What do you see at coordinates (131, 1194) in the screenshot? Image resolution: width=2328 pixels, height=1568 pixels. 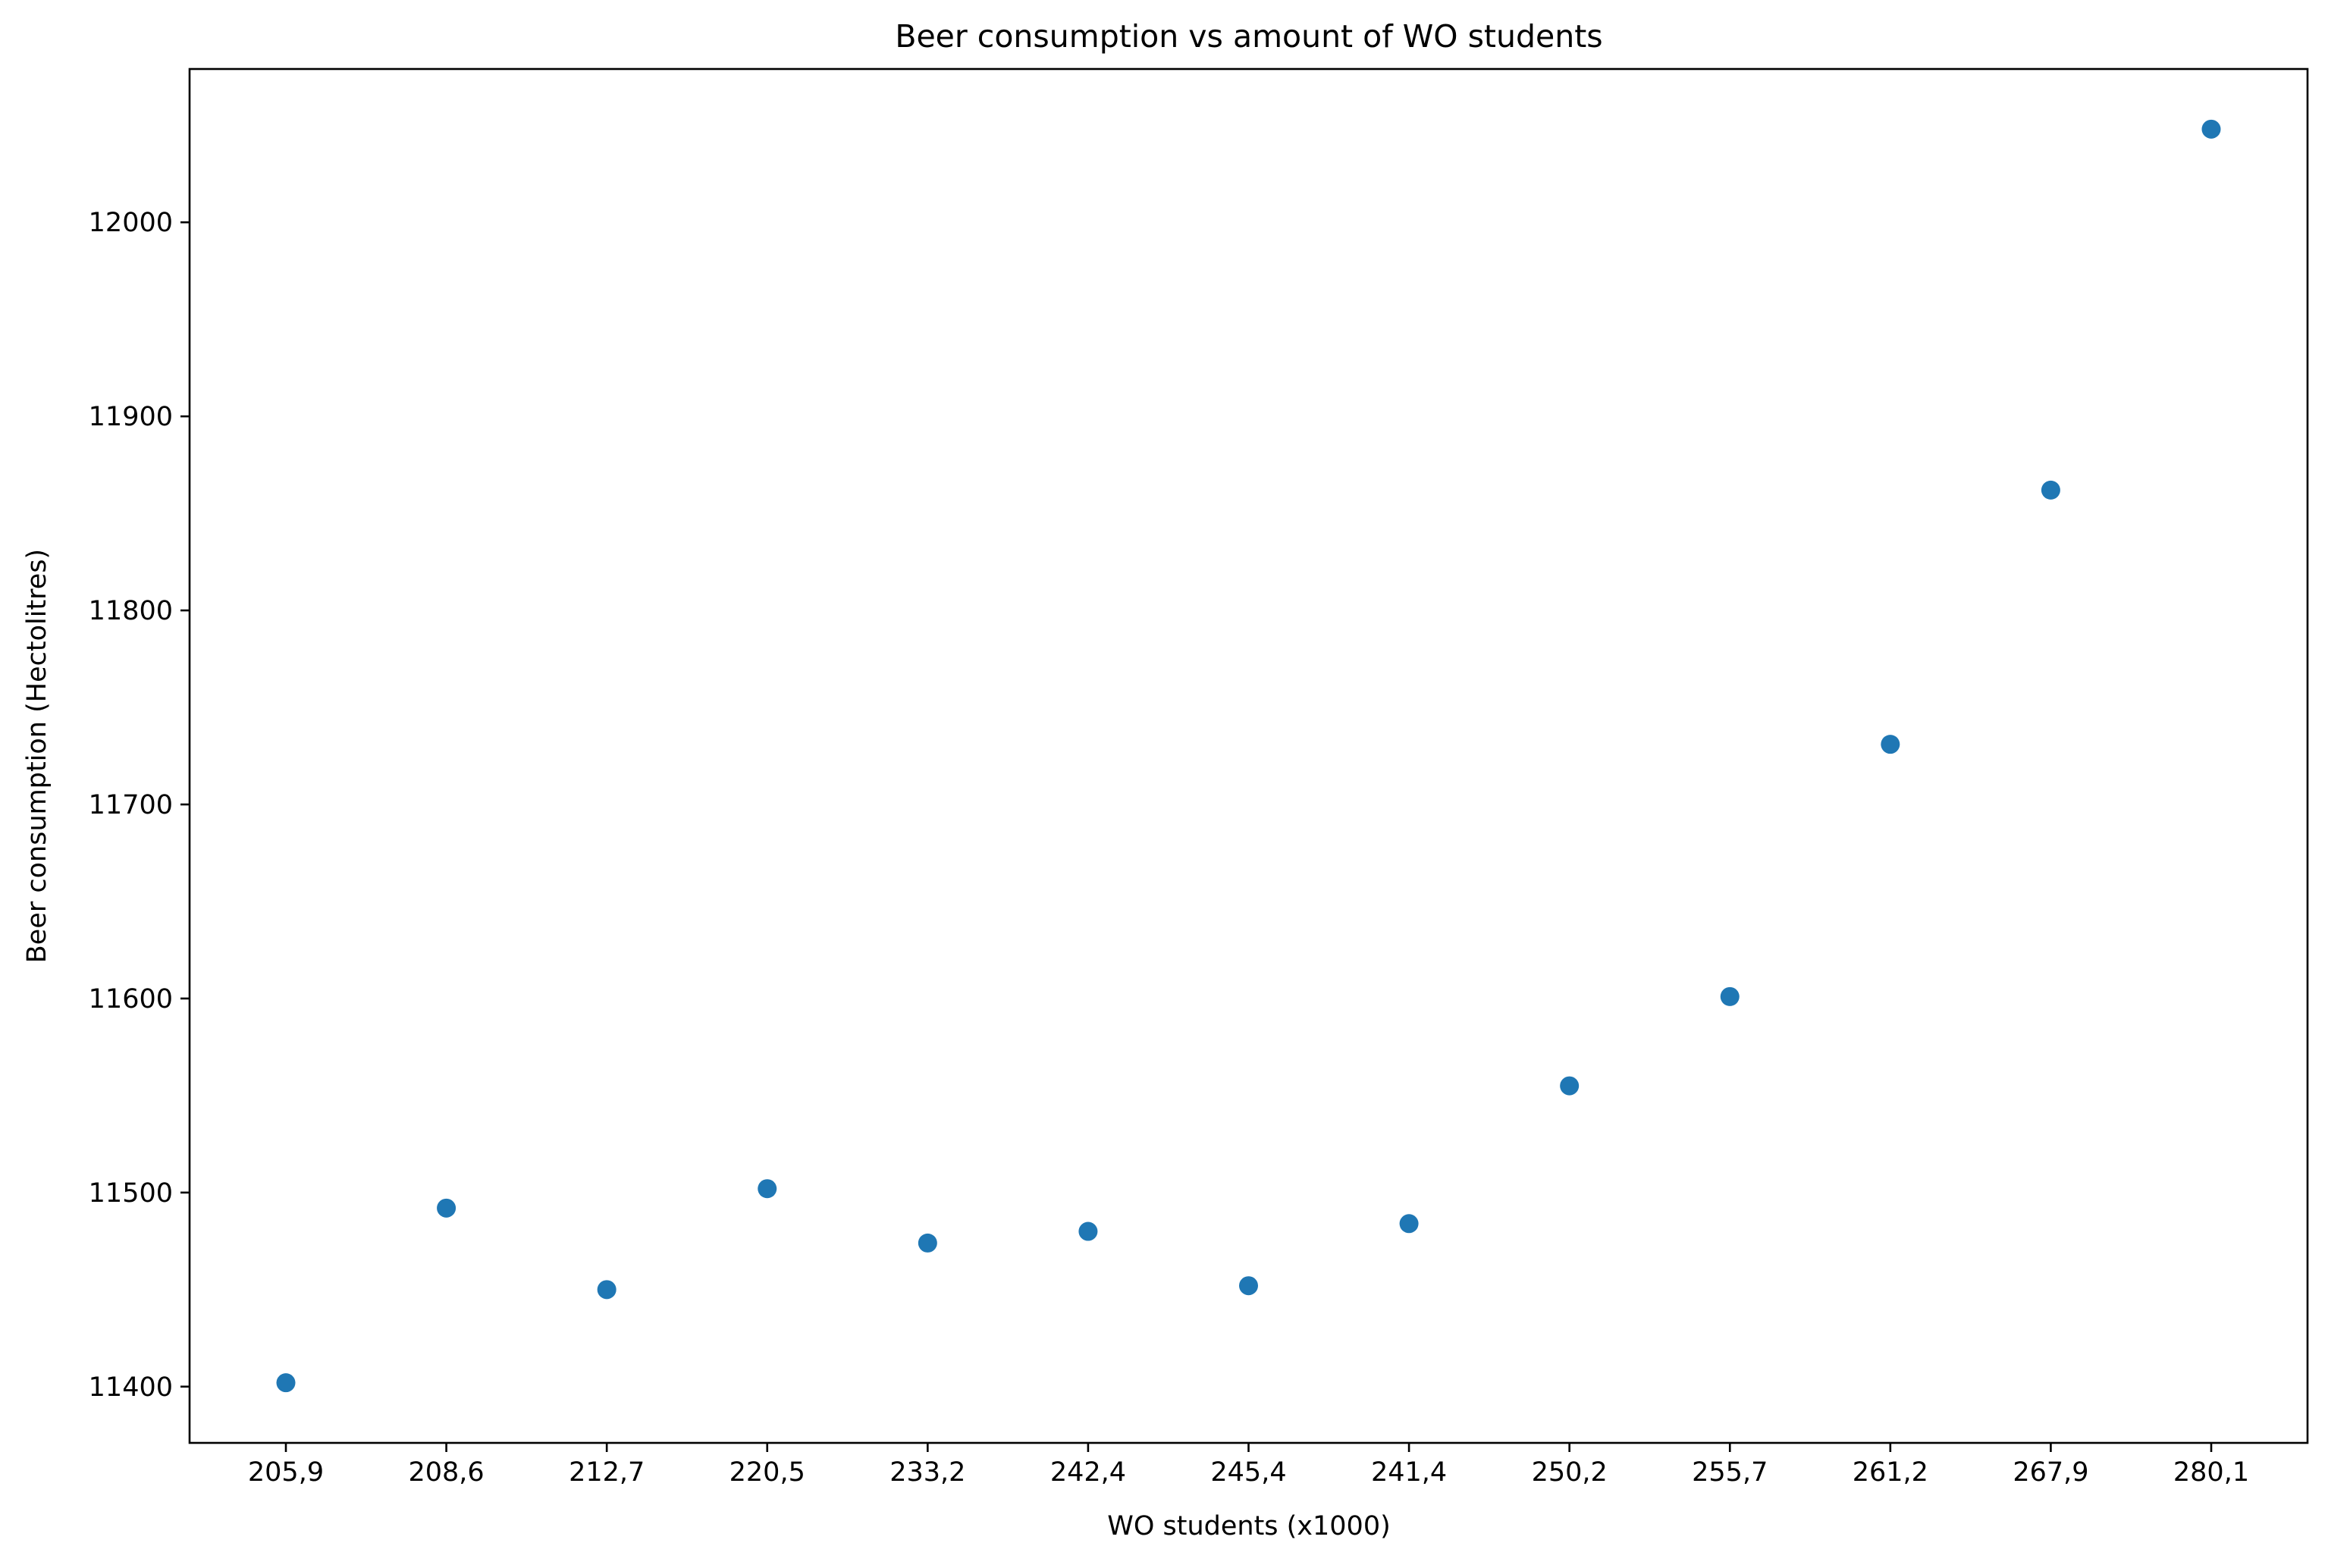 I see `y-tick-label: 11500` at bounding box center [131, 1194].